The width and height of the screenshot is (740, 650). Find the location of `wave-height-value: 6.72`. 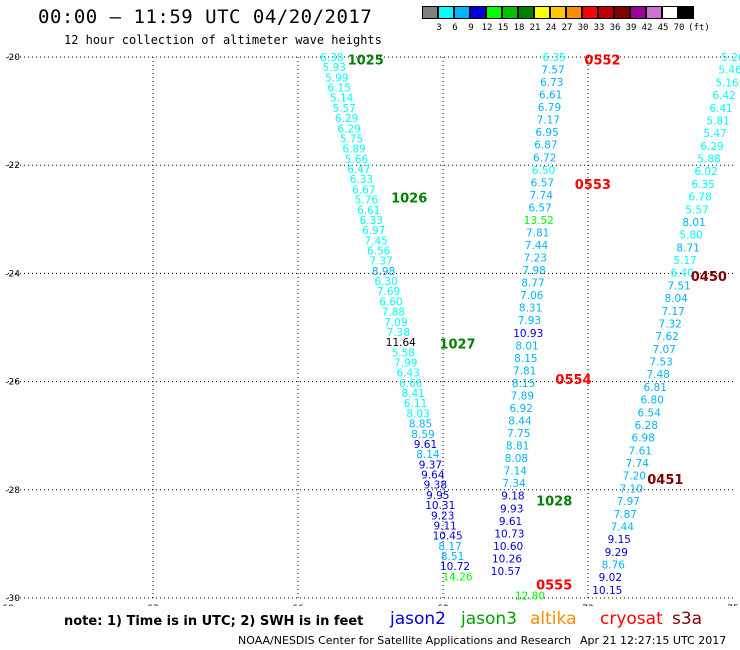

wave-height-value: 6.72 is located at coordinates (544, 158).